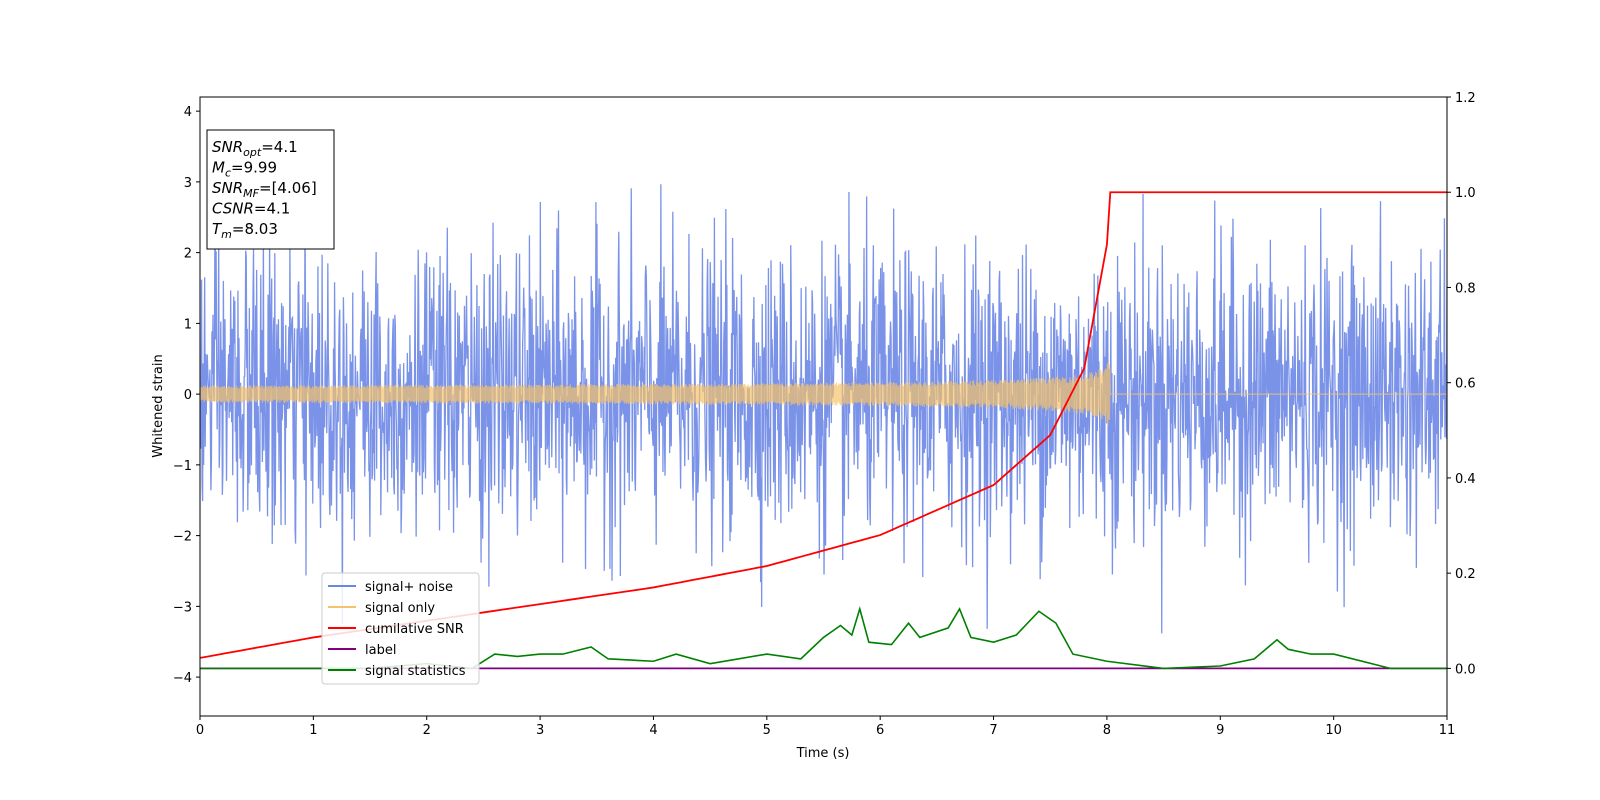 This screenshot has width=1600, height=800. What do you see at coordinates (767, 730) in the screenshot?
I see `x-tick-label: 5` at bounding box center [767, 730].